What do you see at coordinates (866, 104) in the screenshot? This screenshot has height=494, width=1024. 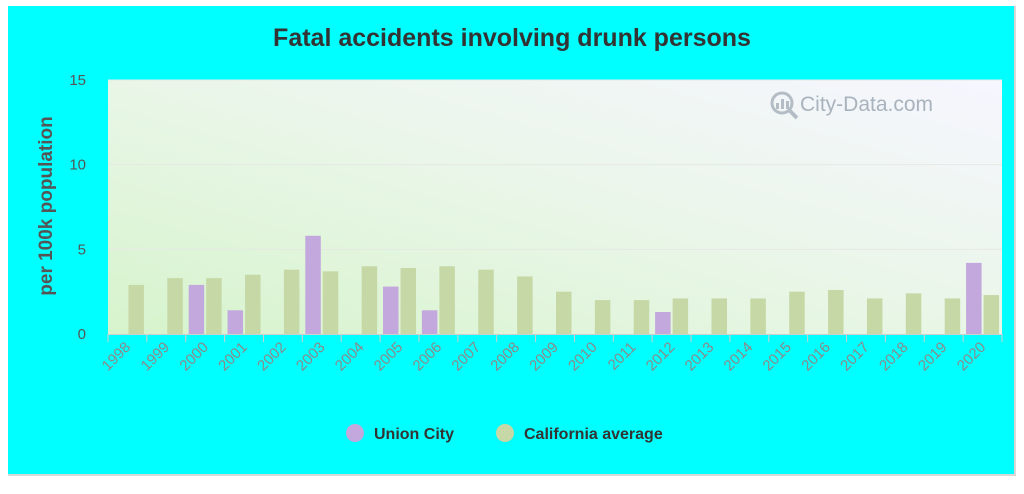 I see `watermark-text: City-Data.com` at bounding box center [866, 104].